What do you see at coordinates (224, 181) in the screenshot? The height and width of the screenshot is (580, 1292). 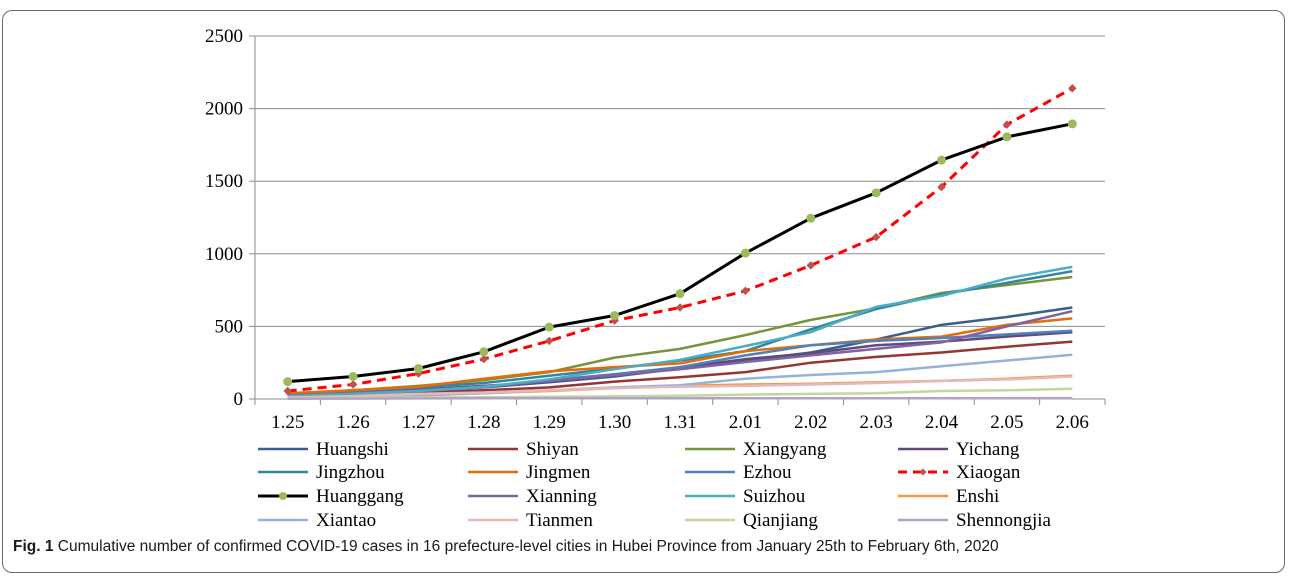 I see `y-tick-label: 1500` at bounding box center [224, 181].